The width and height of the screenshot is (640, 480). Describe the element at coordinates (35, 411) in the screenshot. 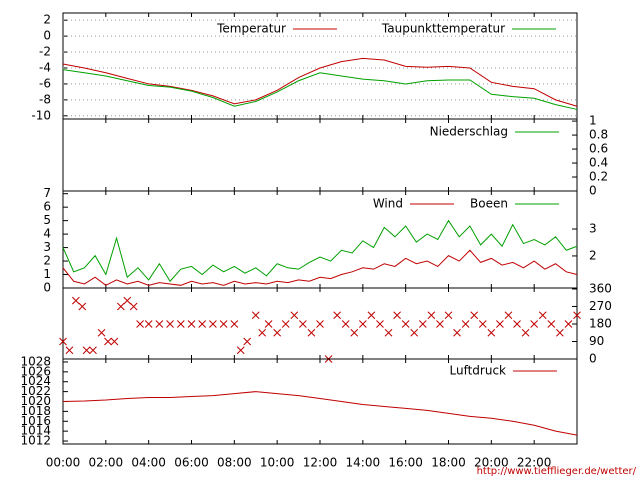

I see `y-tick-label: 1018` at that location.